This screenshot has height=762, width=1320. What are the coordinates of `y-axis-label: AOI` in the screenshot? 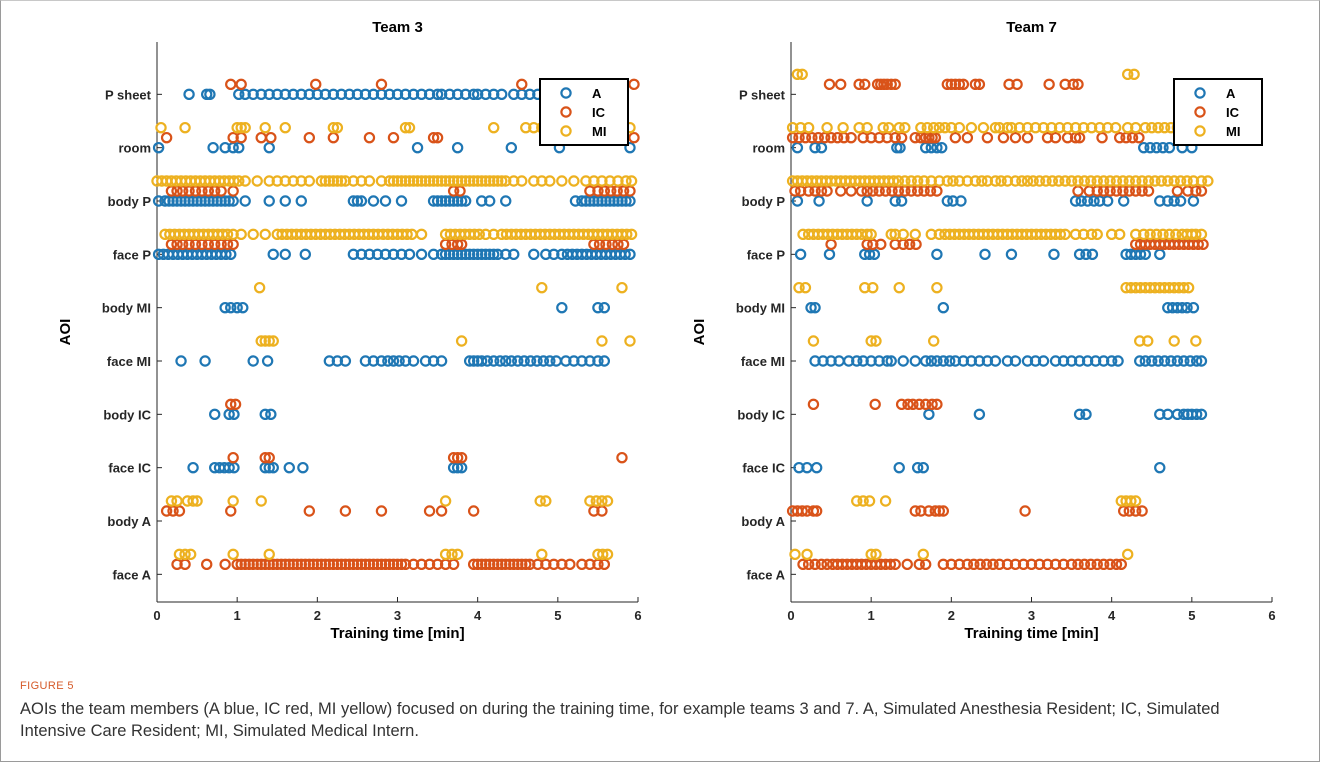 It's located at (65, 332).